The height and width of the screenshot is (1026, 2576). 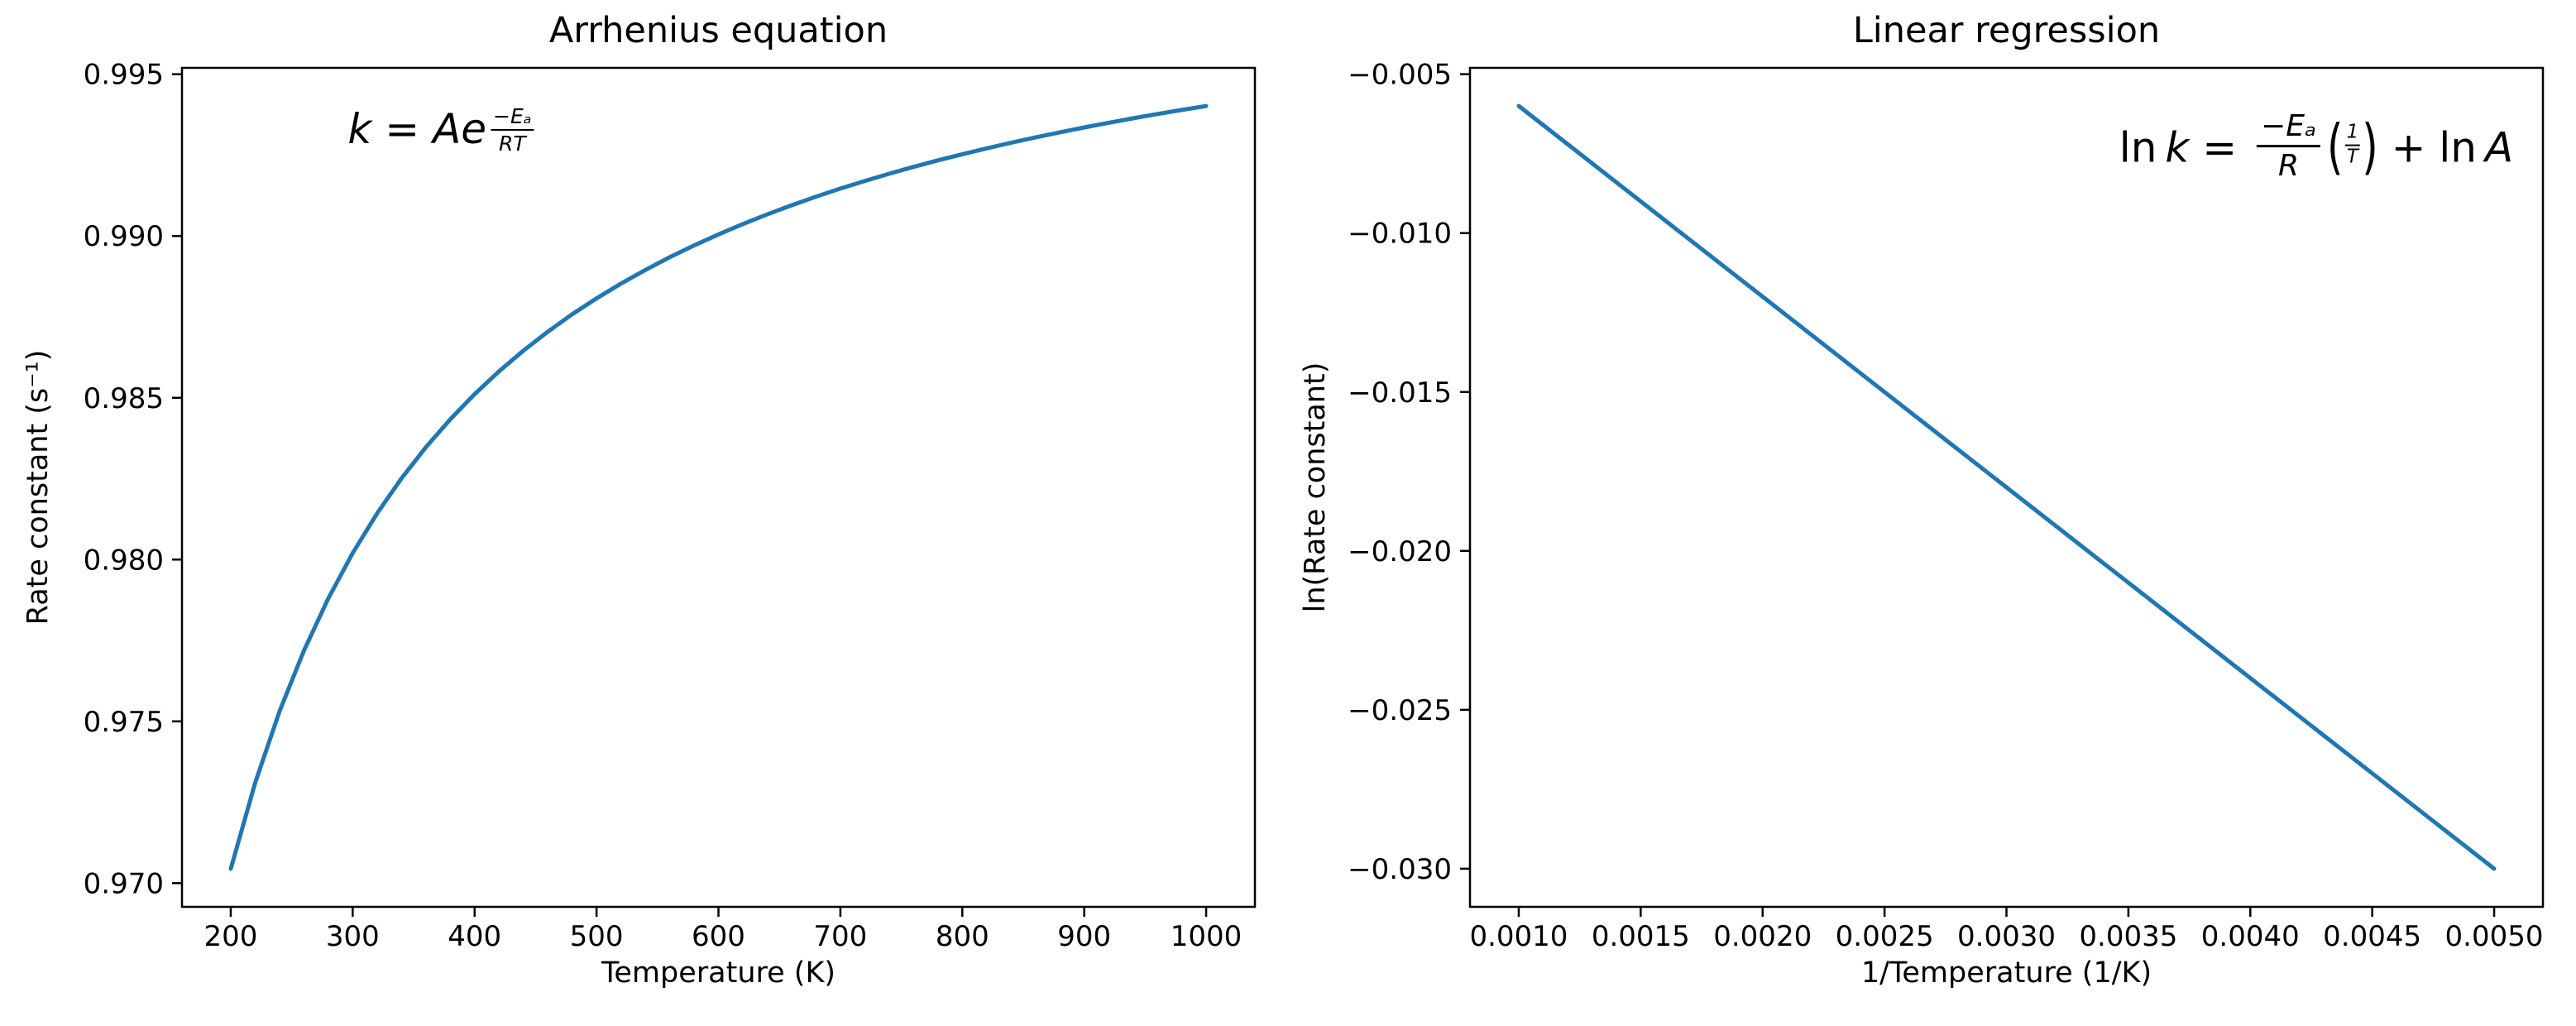 What do you see at coordinates (1316, 487) in the screenshot?
I see `linear-regression-y-axis-label: ln(Rate constant)` at bounding box center [1316, 487].